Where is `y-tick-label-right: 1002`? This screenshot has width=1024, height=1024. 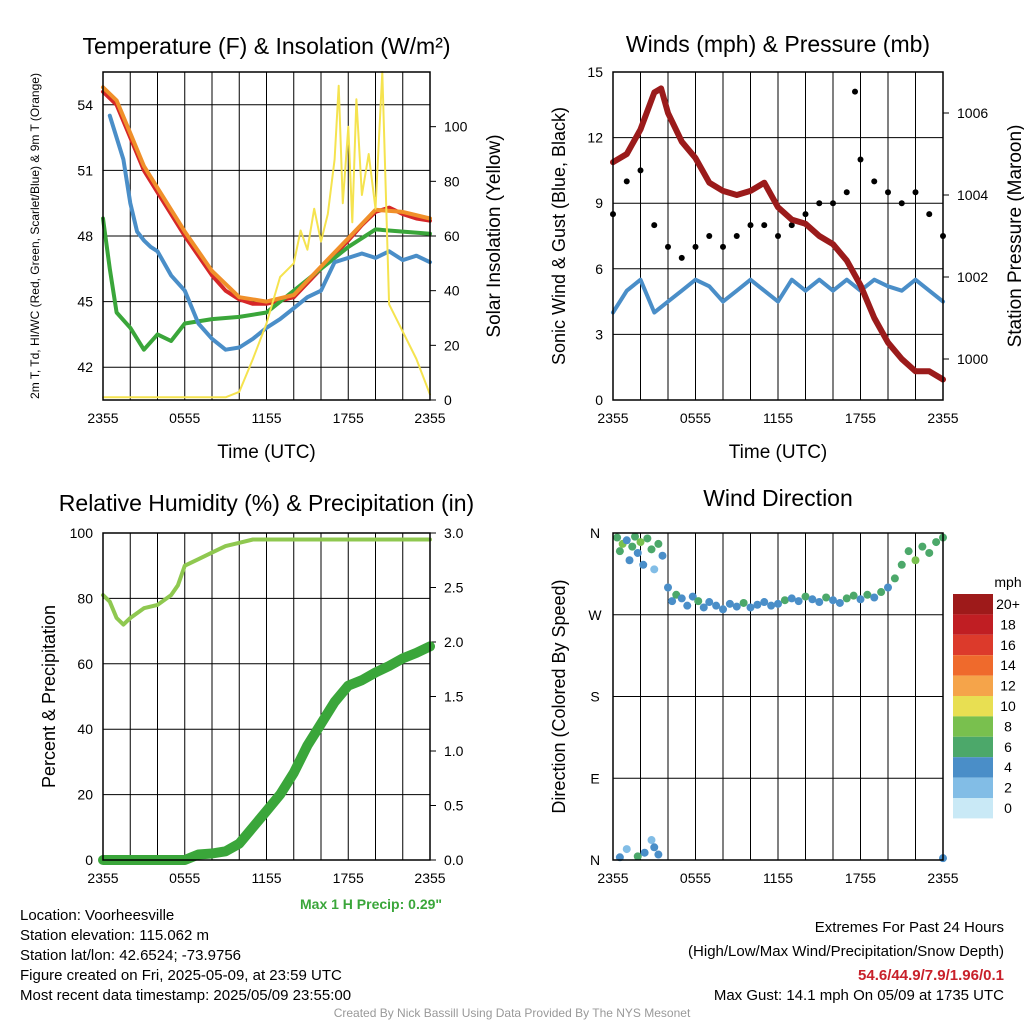
y-tick-label-right: 1002 is located at coordinates (972, 277).